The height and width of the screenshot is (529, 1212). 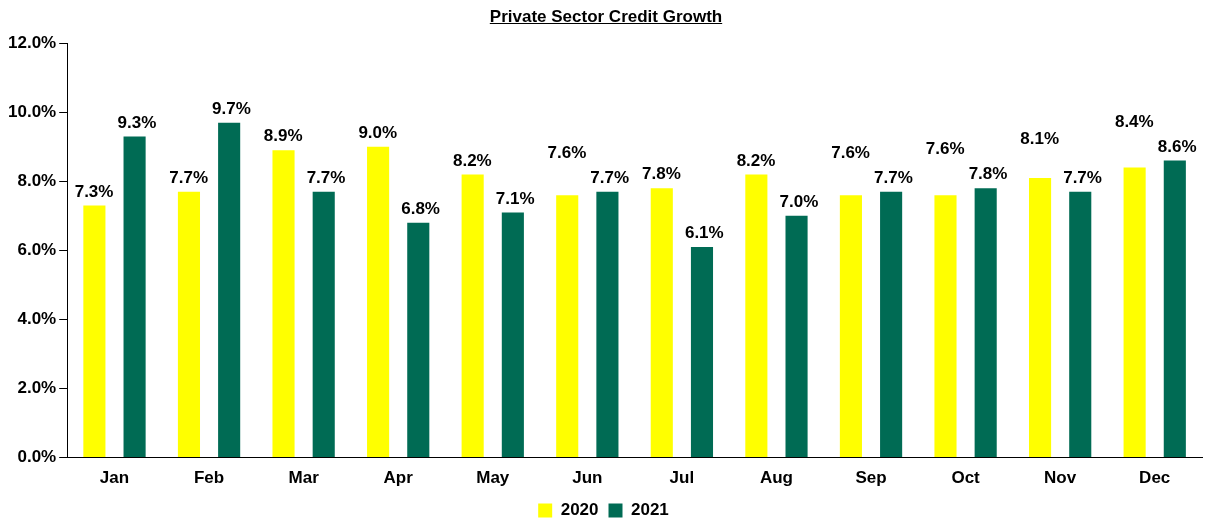 What do you see at coordinates (209, 478) in the screenshot?
I see `x-tick-label: Feb` at bounding box center [209, 478].